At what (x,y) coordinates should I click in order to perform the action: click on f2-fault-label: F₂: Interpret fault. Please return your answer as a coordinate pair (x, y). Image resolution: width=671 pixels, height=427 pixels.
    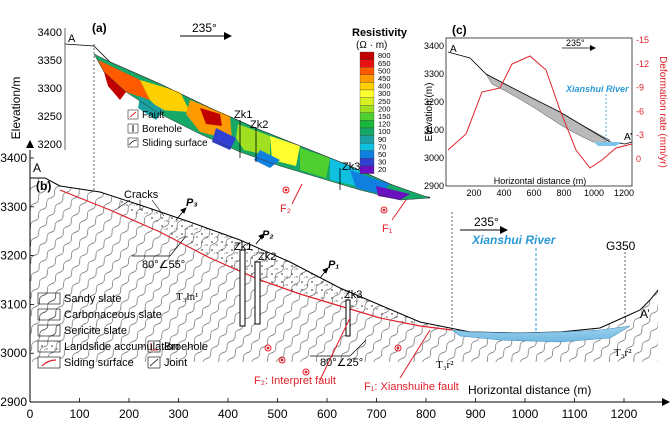
    Looking at the image, I should click on (295, 381).